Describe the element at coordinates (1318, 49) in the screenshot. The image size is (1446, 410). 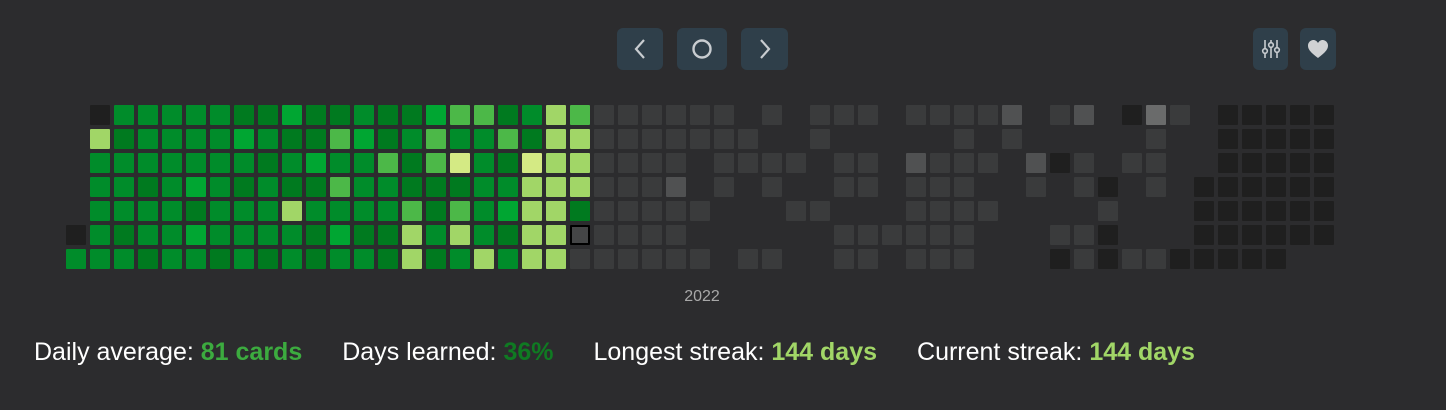
I see `favorite-button` at that location.